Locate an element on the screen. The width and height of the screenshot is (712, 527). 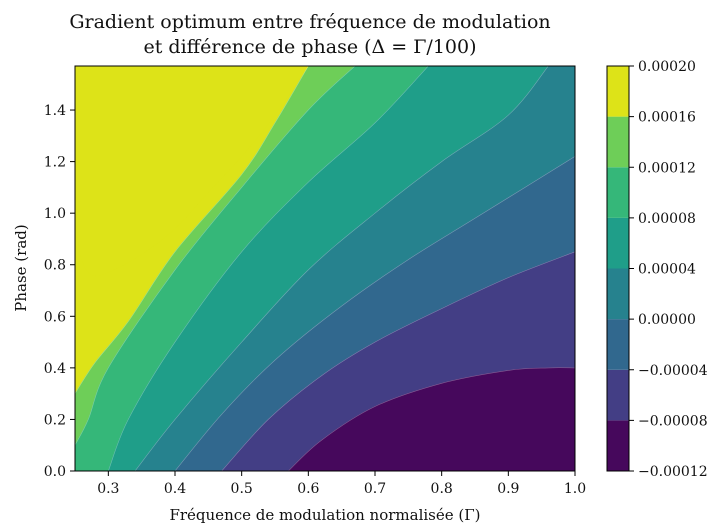
x-tick-label: 0.3 is located at coordinates (108, 489).